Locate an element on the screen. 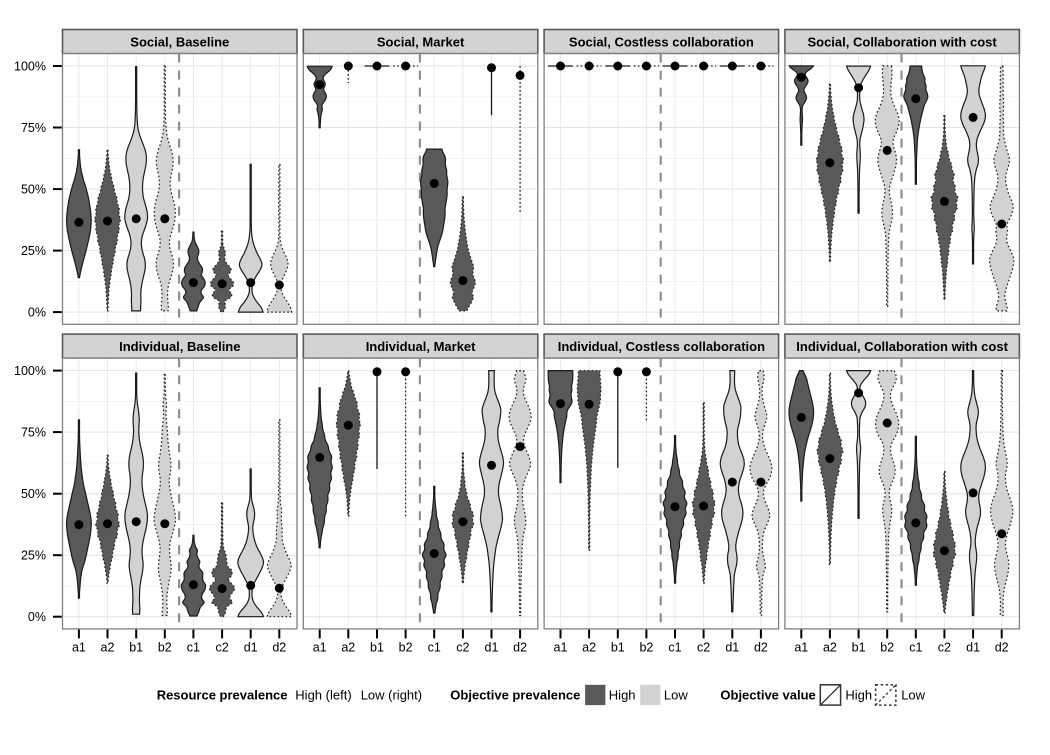 This screenshot has height=755, width=1050. svg-text: Objective prevalence is located at coordinates (515, 695).